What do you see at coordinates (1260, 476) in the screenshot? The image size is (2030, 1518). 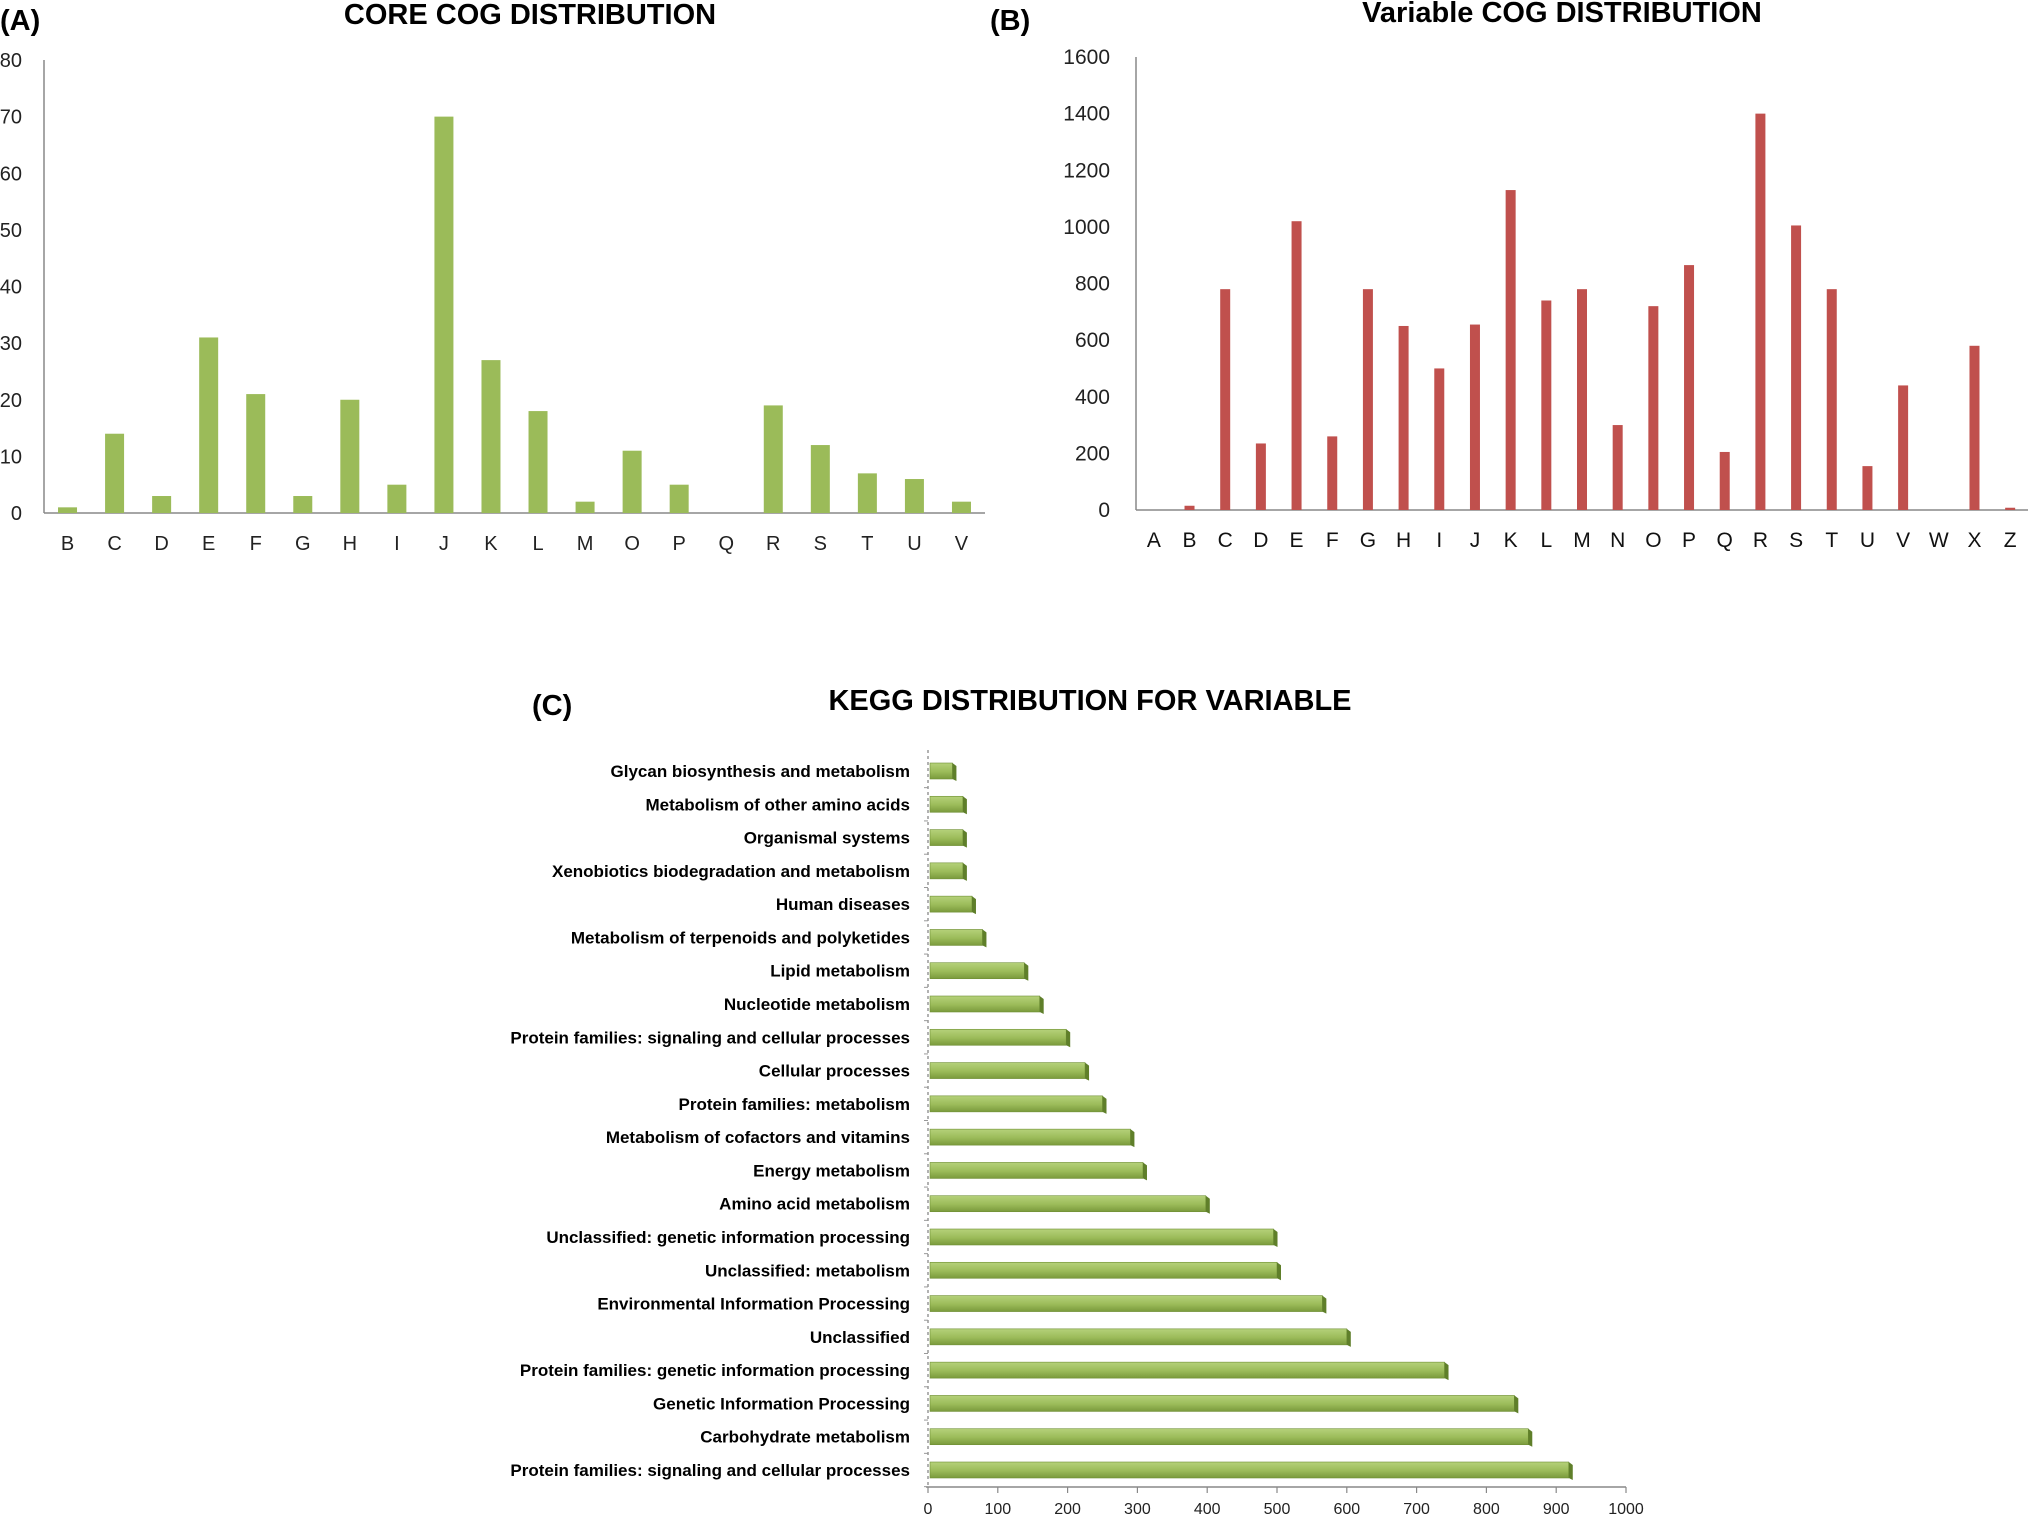 I see `variable-cog-bar-D` at bounding box center [1260, 476].